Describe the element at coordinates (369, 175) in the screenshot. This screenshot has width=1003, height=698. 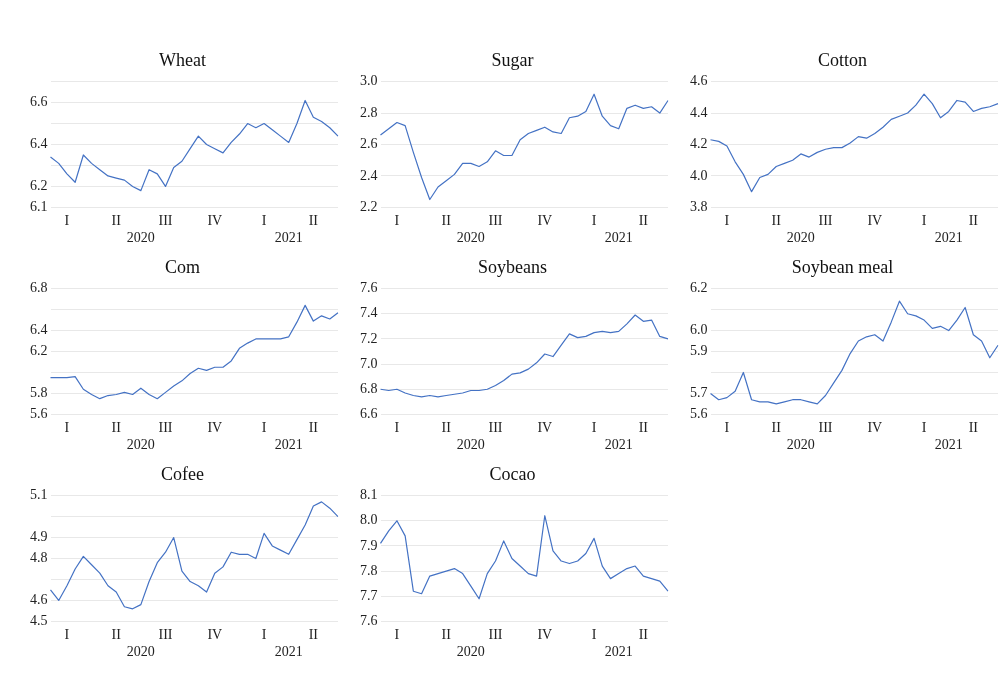
I see `y-tick-label: 2.4` at that location.